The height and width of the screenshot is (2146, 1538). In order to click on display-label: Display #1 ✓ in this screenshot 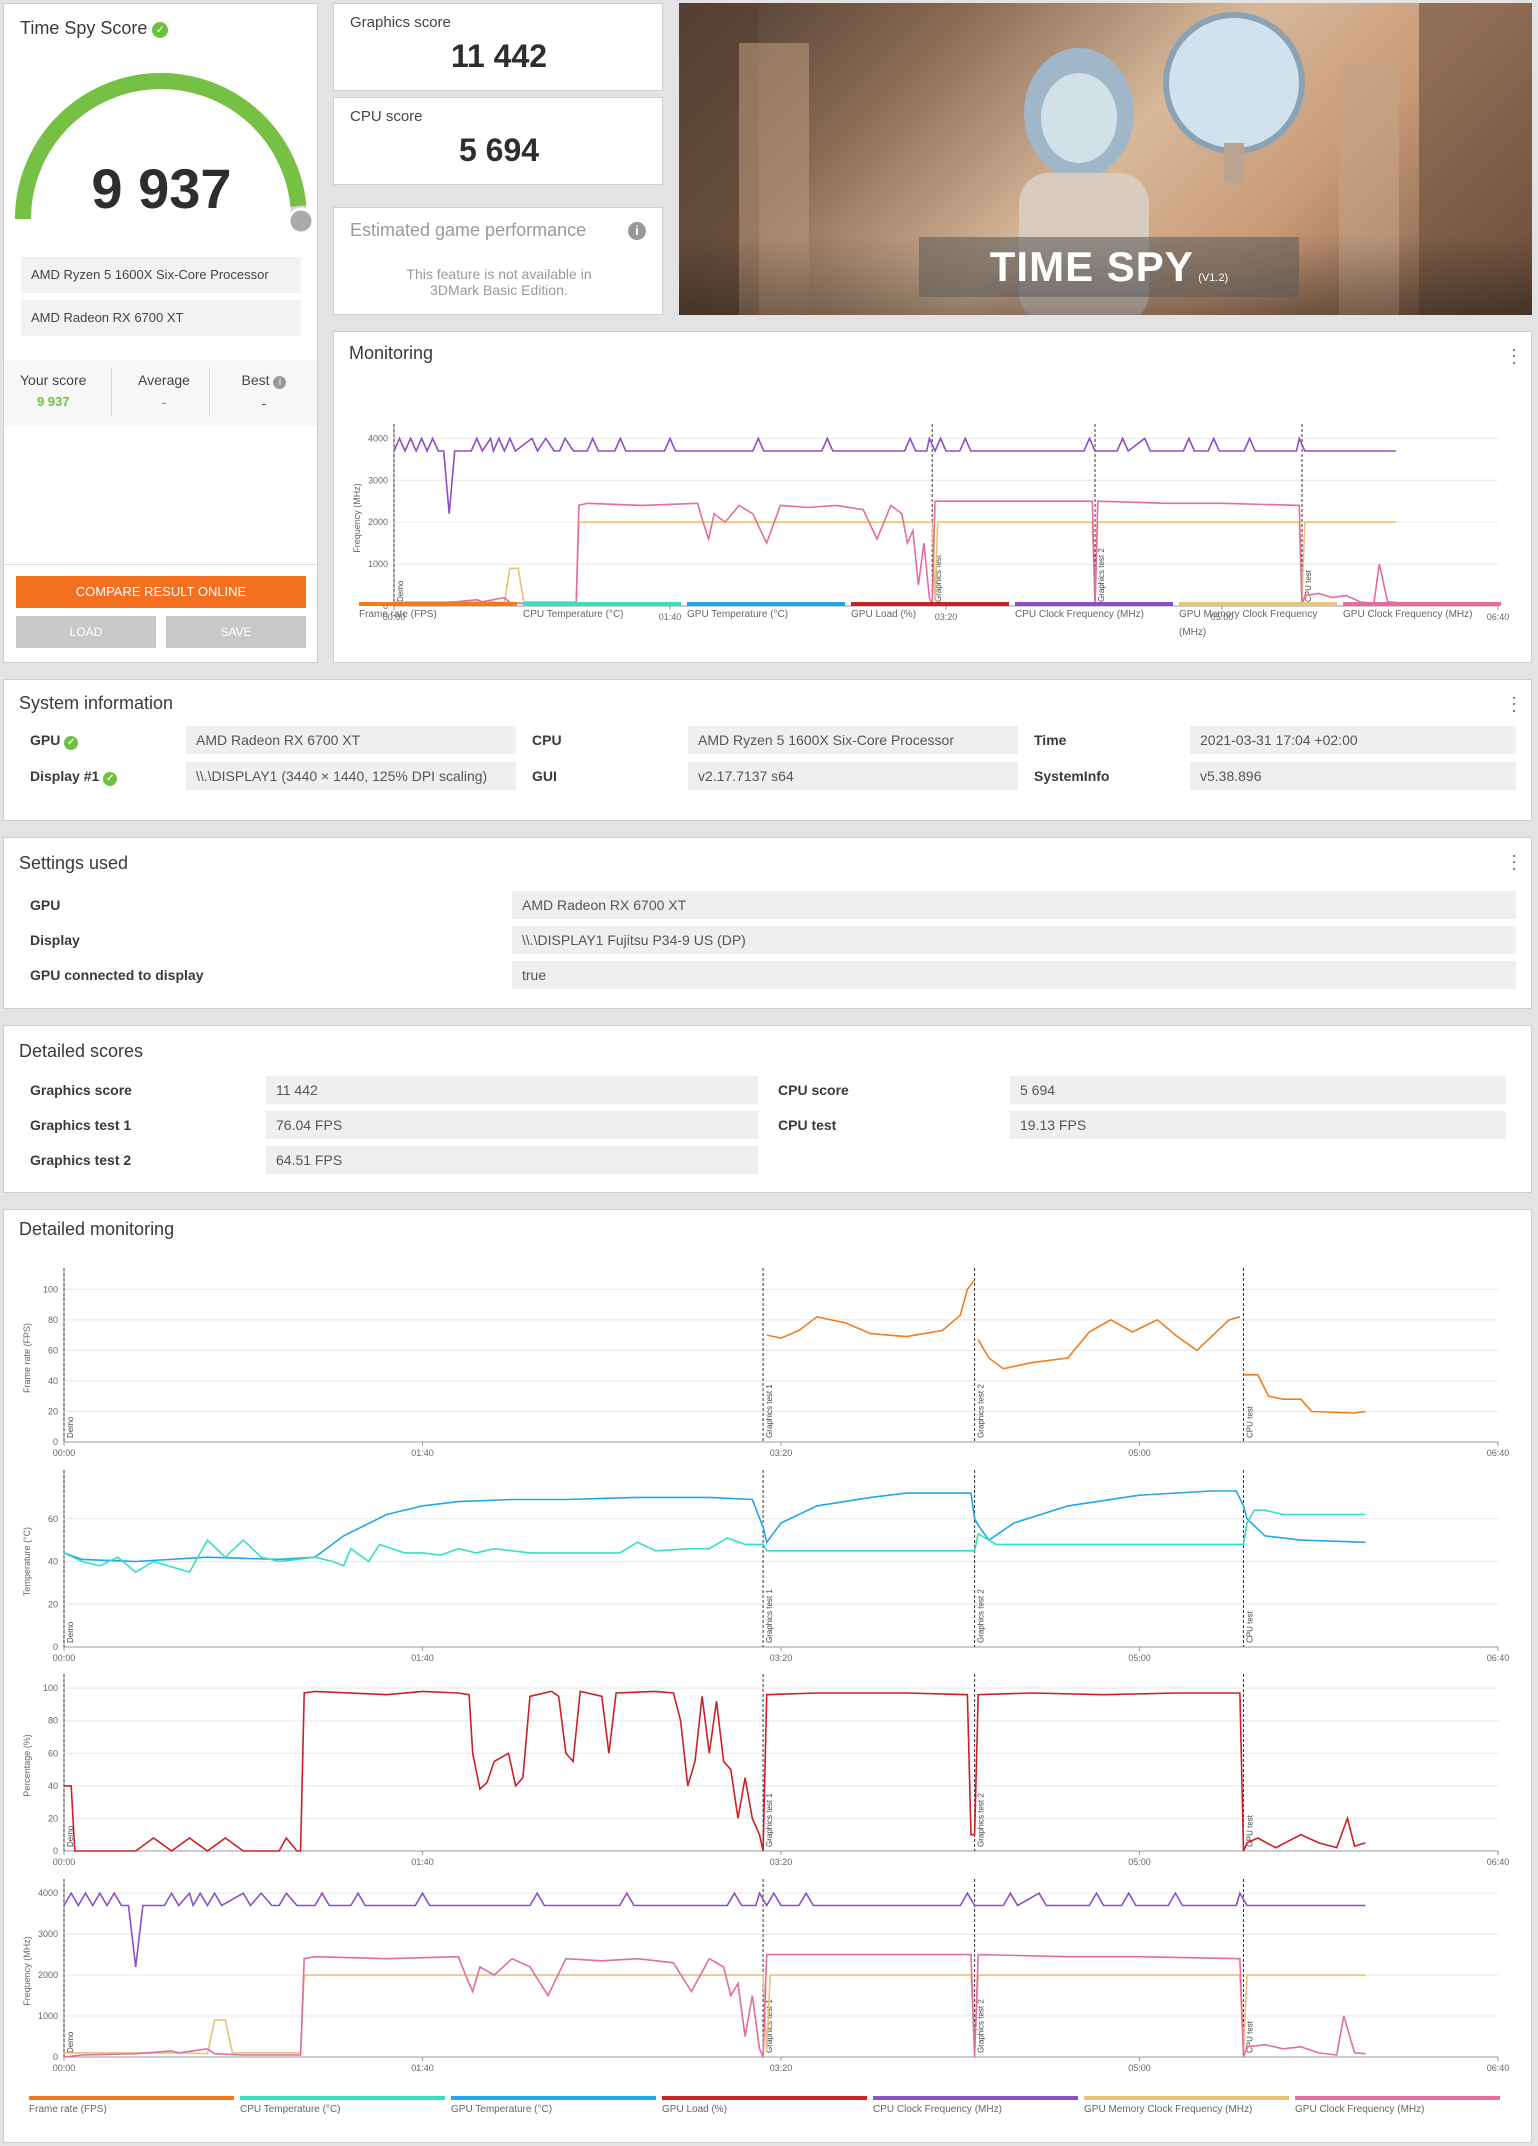, I will do `click(74, 777)`.